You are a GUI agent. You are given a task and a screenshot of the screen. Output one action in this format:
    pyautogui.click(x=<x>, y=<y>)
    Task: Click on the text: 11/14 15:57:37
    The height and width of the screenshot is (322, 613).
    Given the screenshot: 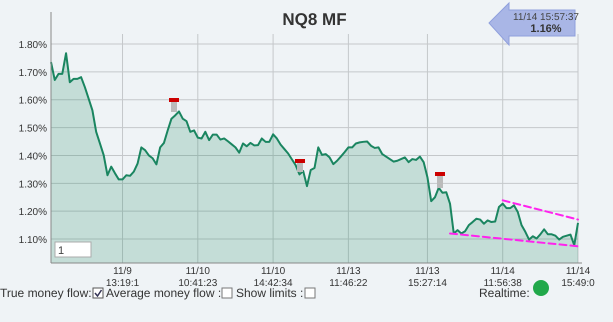 What is the action you would take?
    pyautogui.click(x=546, y=17)
    